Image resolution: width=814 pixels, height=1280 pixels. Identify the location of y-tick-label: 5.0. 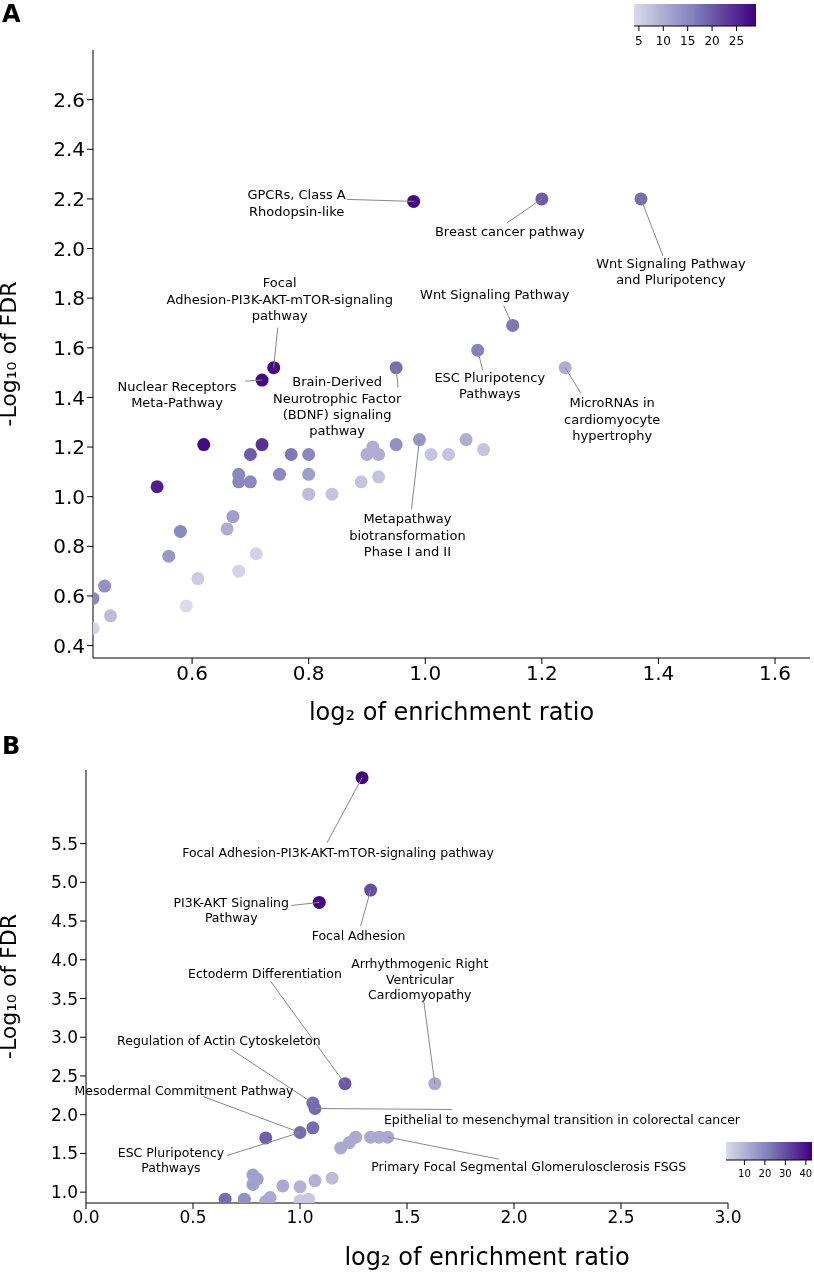
(64, 882).